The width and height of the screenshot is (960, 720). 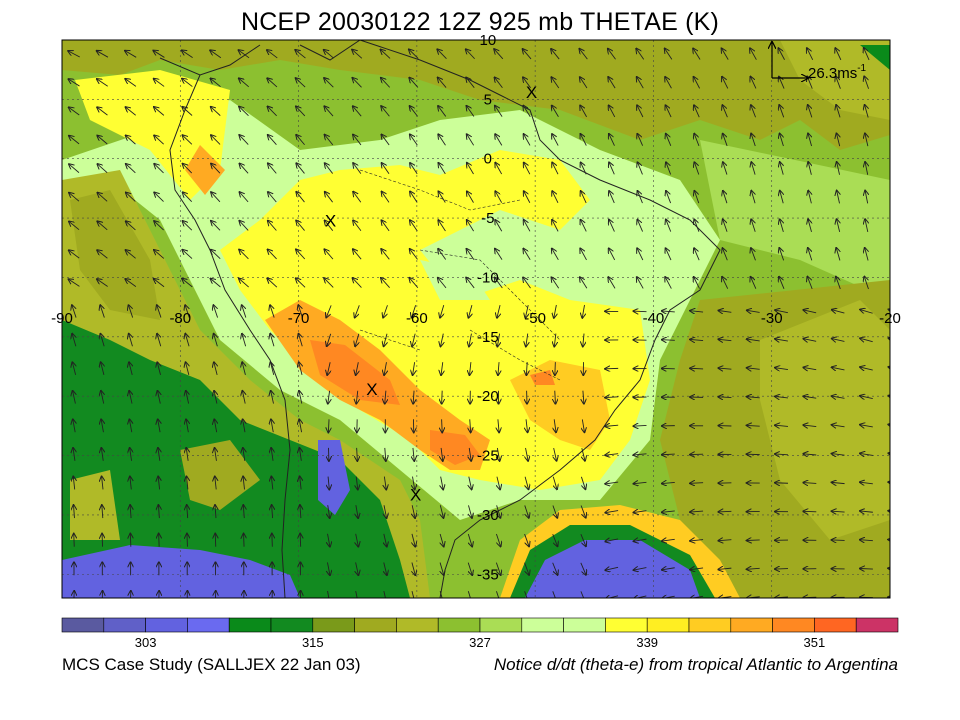 I want to click on lat-tick-label: 5, so click(x=488, y=99).